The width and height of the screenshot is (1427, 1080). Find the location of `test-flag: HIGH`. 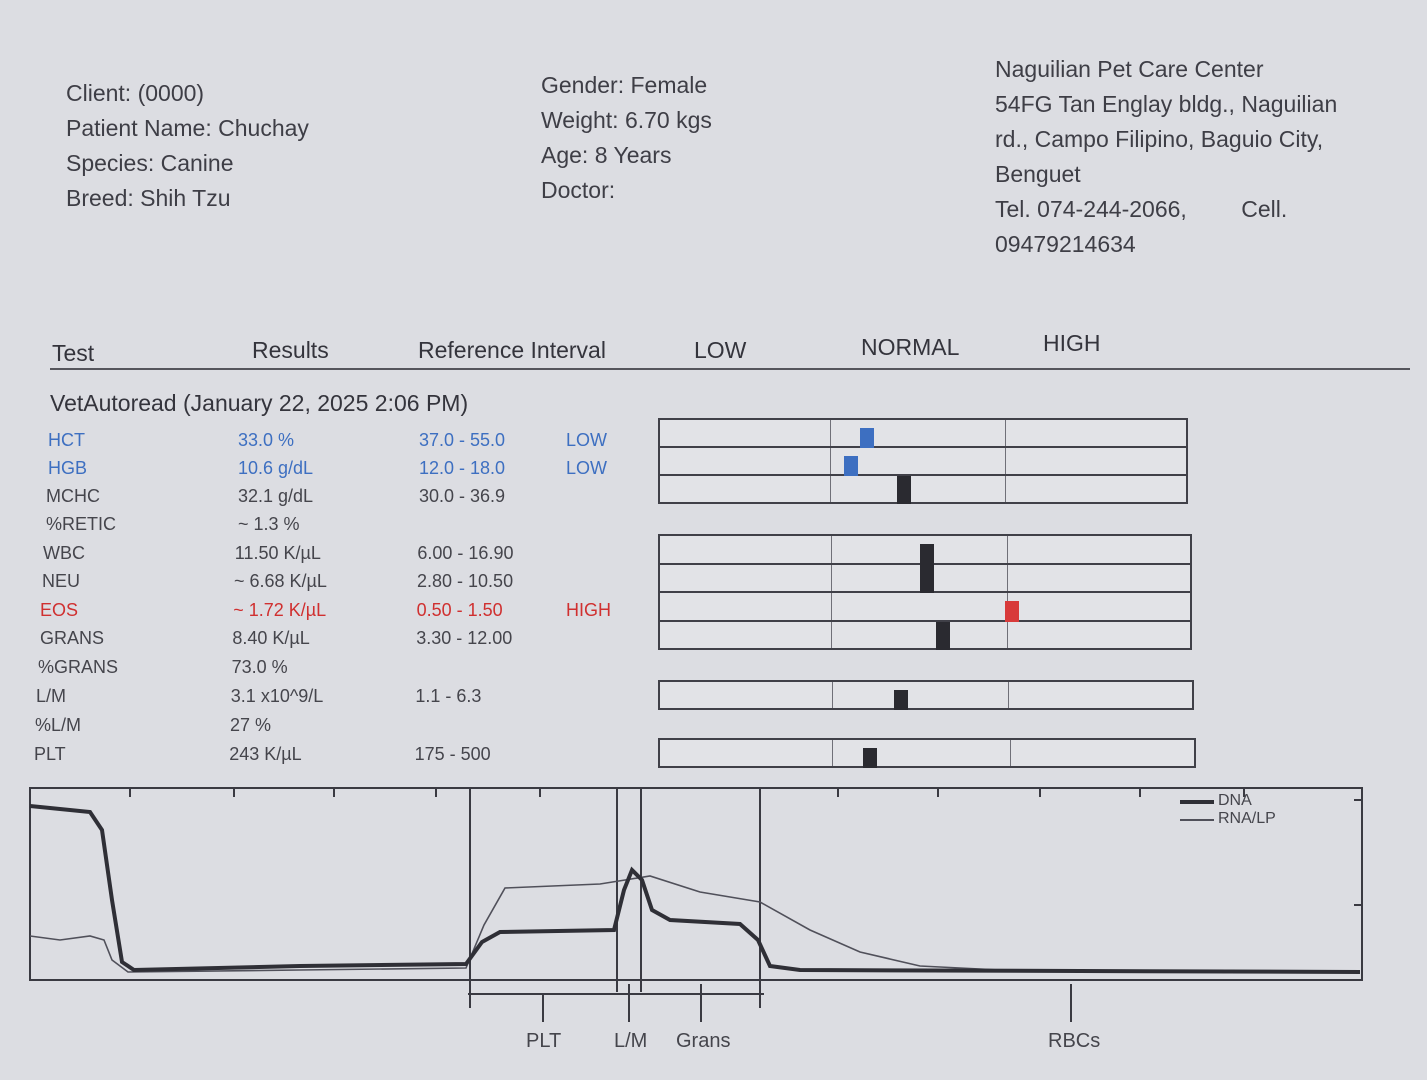

test-flag: HIGH is located at coordinates (588, 610).